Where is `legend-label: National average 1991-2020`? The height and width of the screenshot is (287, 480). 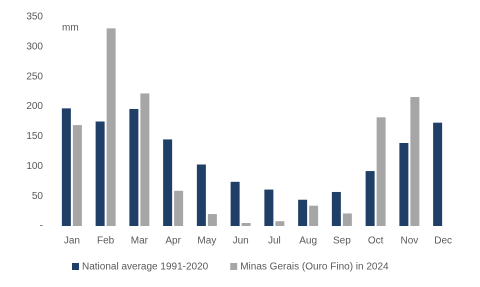
legend-label: National average 1991-2020 is located at coordinates (145, 267).